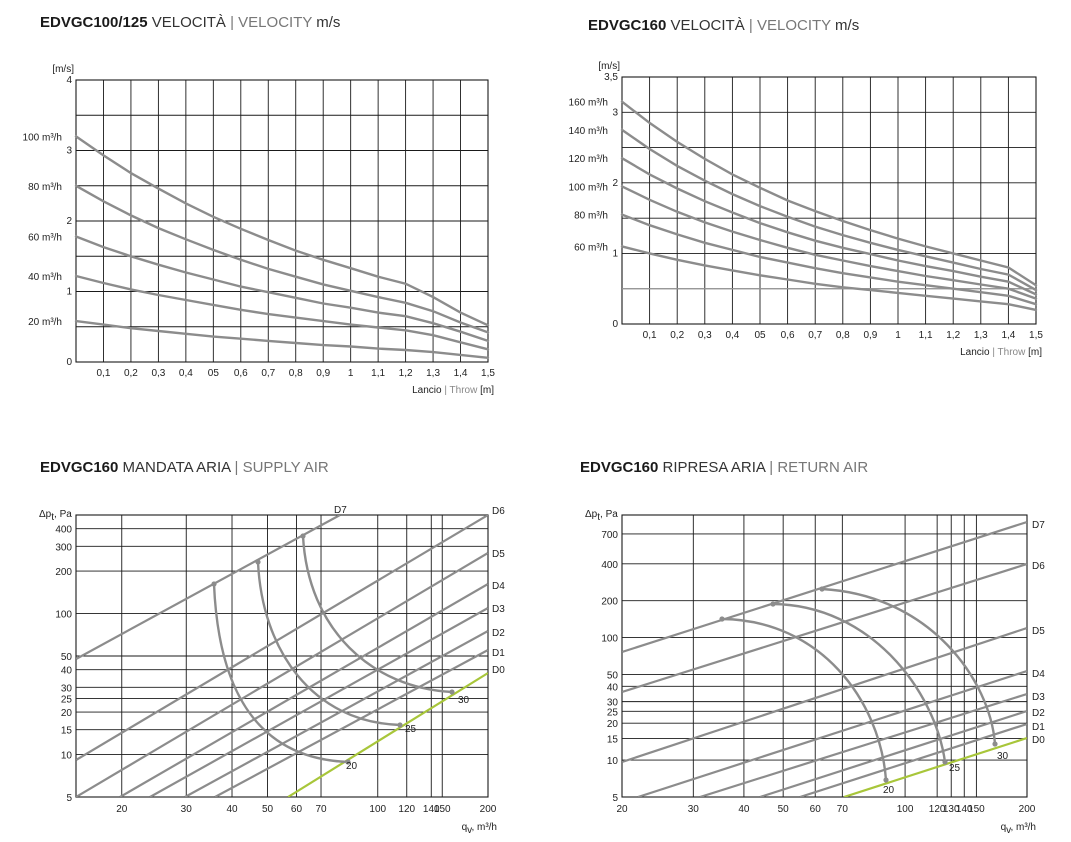  Describe the element at coordinates (1036, 335) in the screenshot. I see `x-tick-label: 1,5` at that location.